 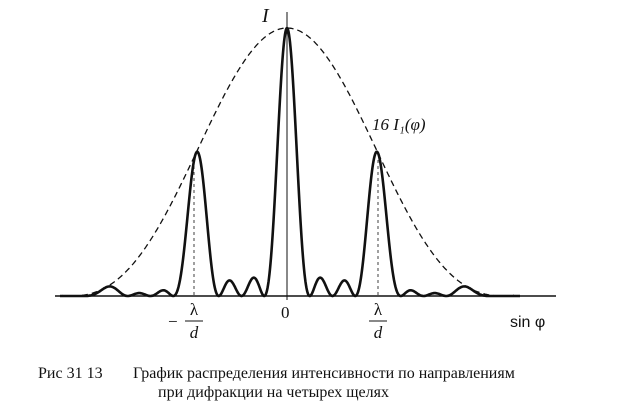 What do you see at coordinates (285, 312) in the screenshot?
I see `origin-label: 0` at bounding box center [285, 312].